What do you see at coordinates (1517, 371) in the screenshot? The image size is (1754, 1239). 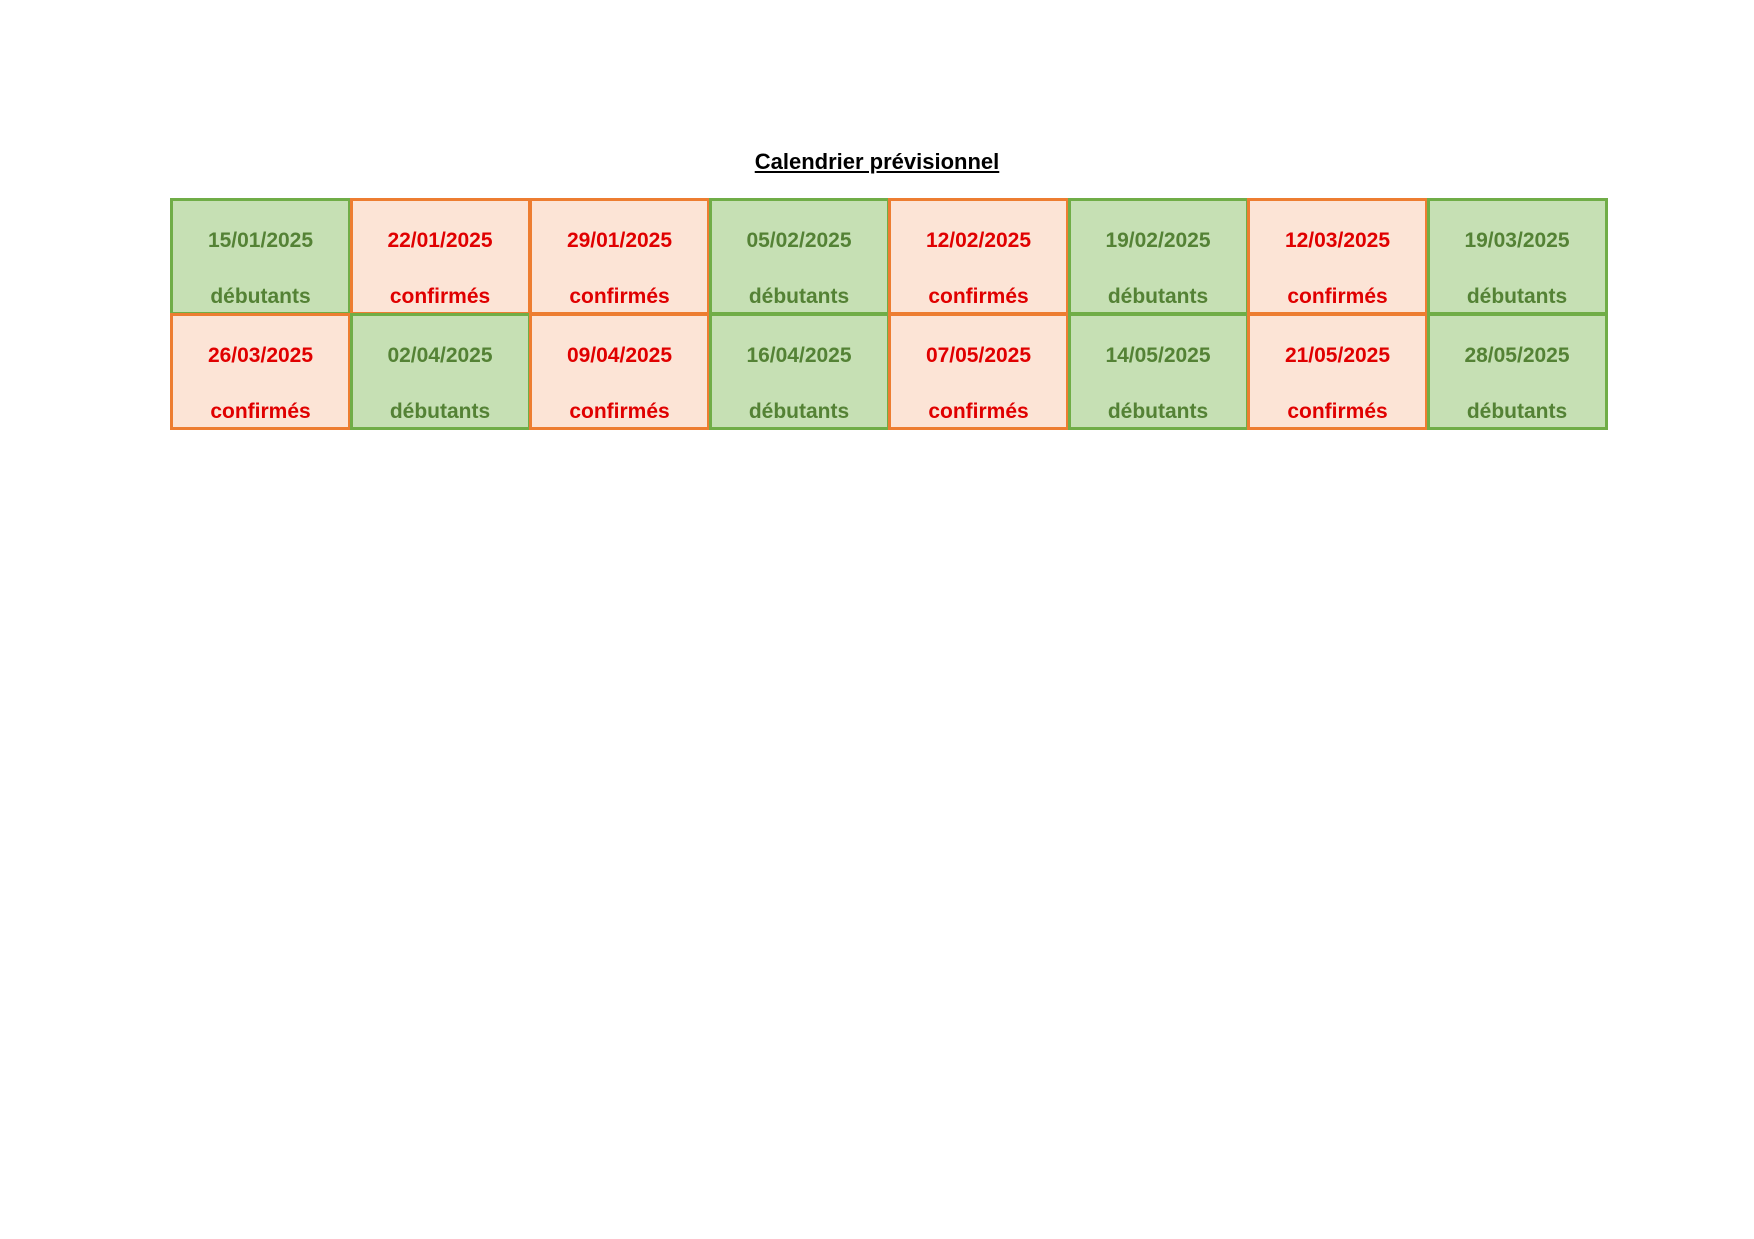 I see `calendar-cell: 28/05/2025 débutants` at bounding box center [1517, 371].